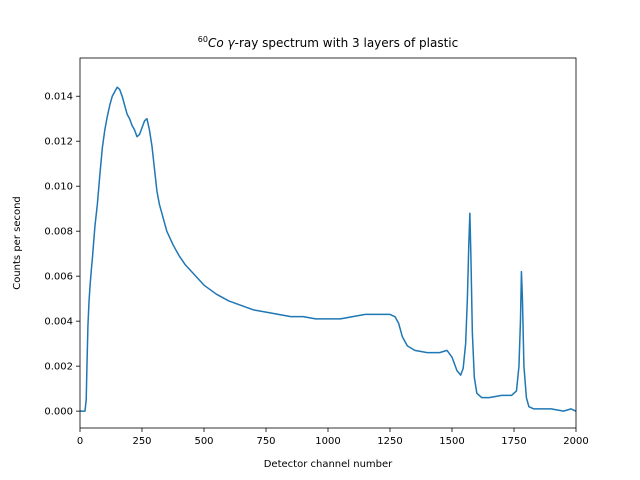 The width and height of the screenshot is (640, 480). I want to click on x-axis-label: Detector channel number, so click(328, 464).